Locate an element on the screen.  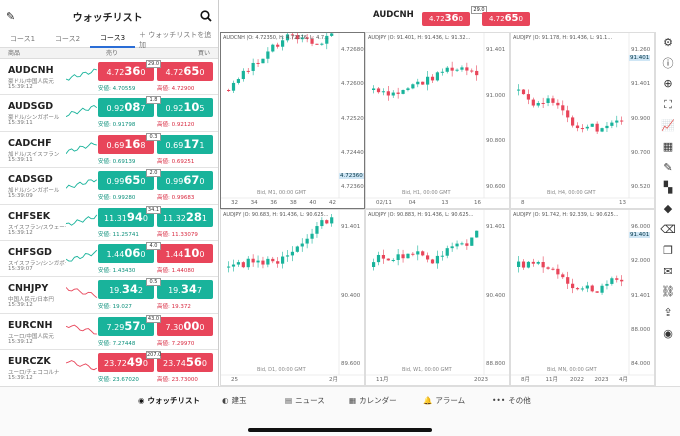
price-tick: 96.000 is located at coordinates (641, 227).